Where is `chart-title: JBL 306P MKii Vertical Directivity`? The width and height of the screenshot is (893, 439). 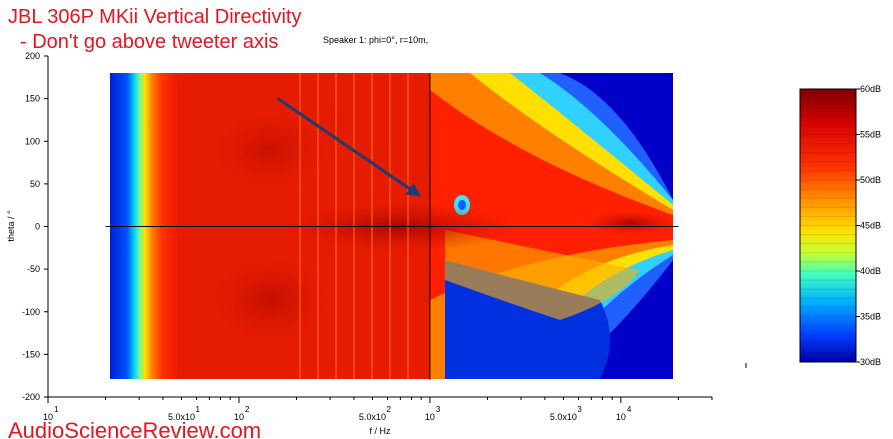
chart-title: JBL 306P MKii Vertical Directivity is located at coordinates (154, 17).